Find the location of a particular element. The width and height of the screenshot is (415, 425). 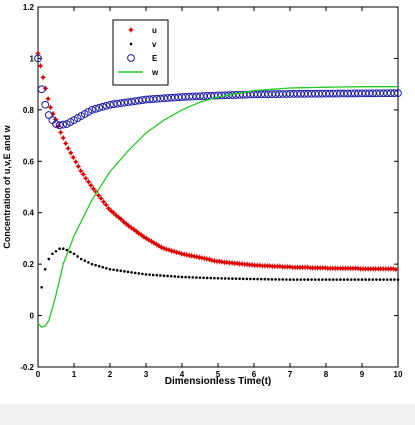

legend-swatch-u: ✦ is located at coordinates (131, 31).